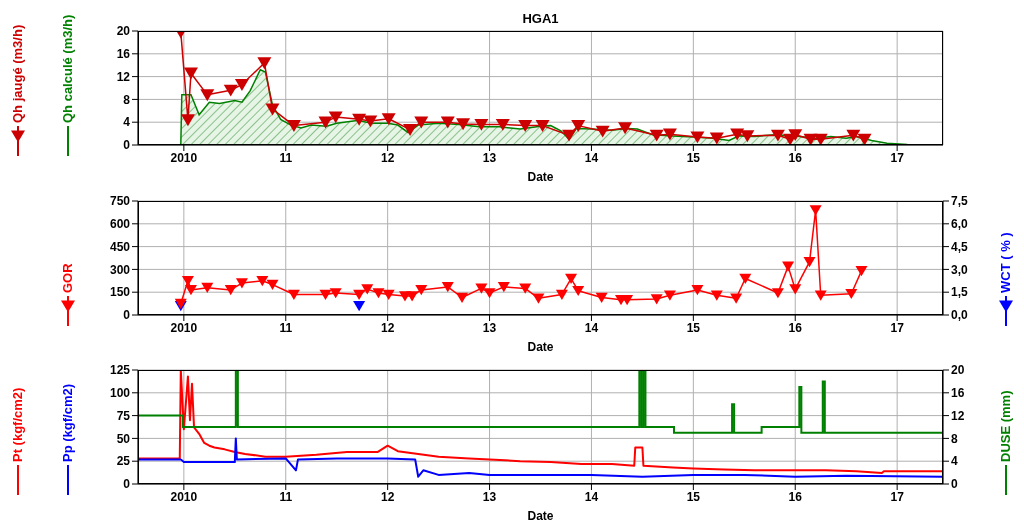 The image size is (1024, 523). Describe the element at coordinates (120, 393) in the screenshot. I see `y-tick-label: 100` at that location.